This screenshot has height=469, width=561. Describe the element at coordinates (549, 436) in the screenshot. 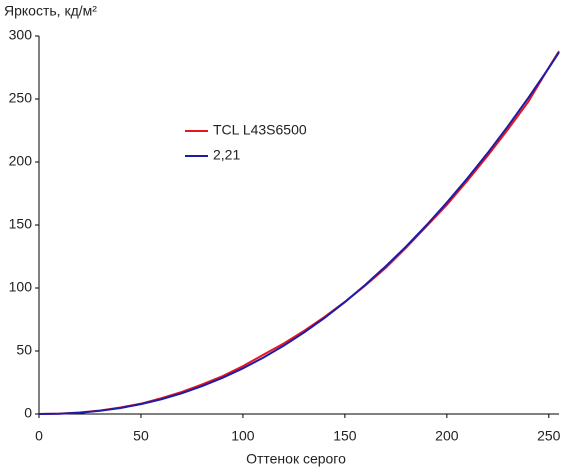

I see `x-tick-label: 250` at that location.